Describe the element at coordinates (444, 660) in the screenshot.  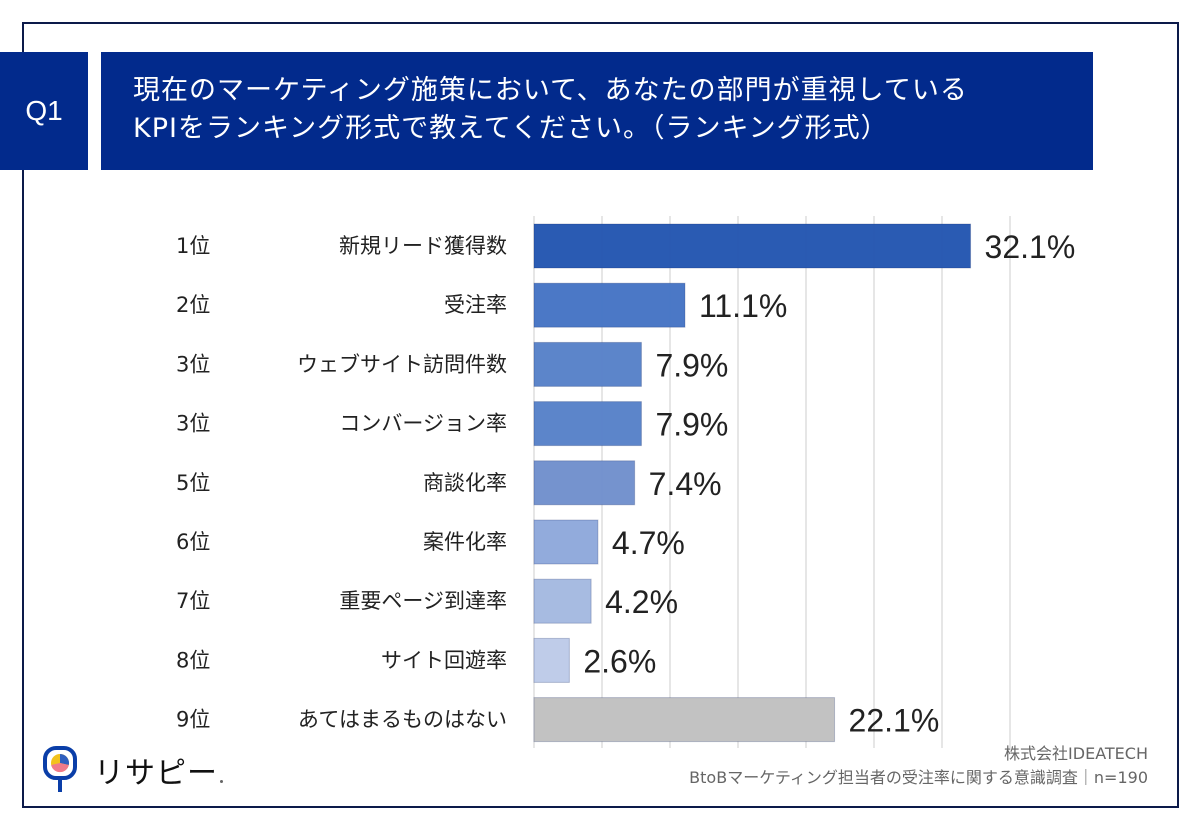
I see `category-label: サイト回遊率` at that location.